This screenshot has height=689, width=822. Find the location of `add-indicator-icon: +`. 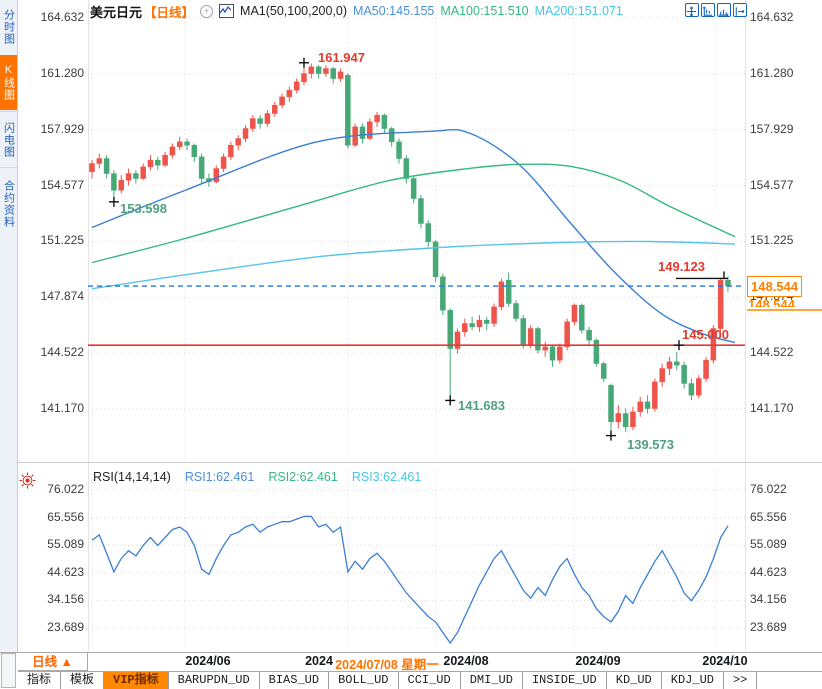

add-indicator-icon: + is located at coordinates (207, 11).